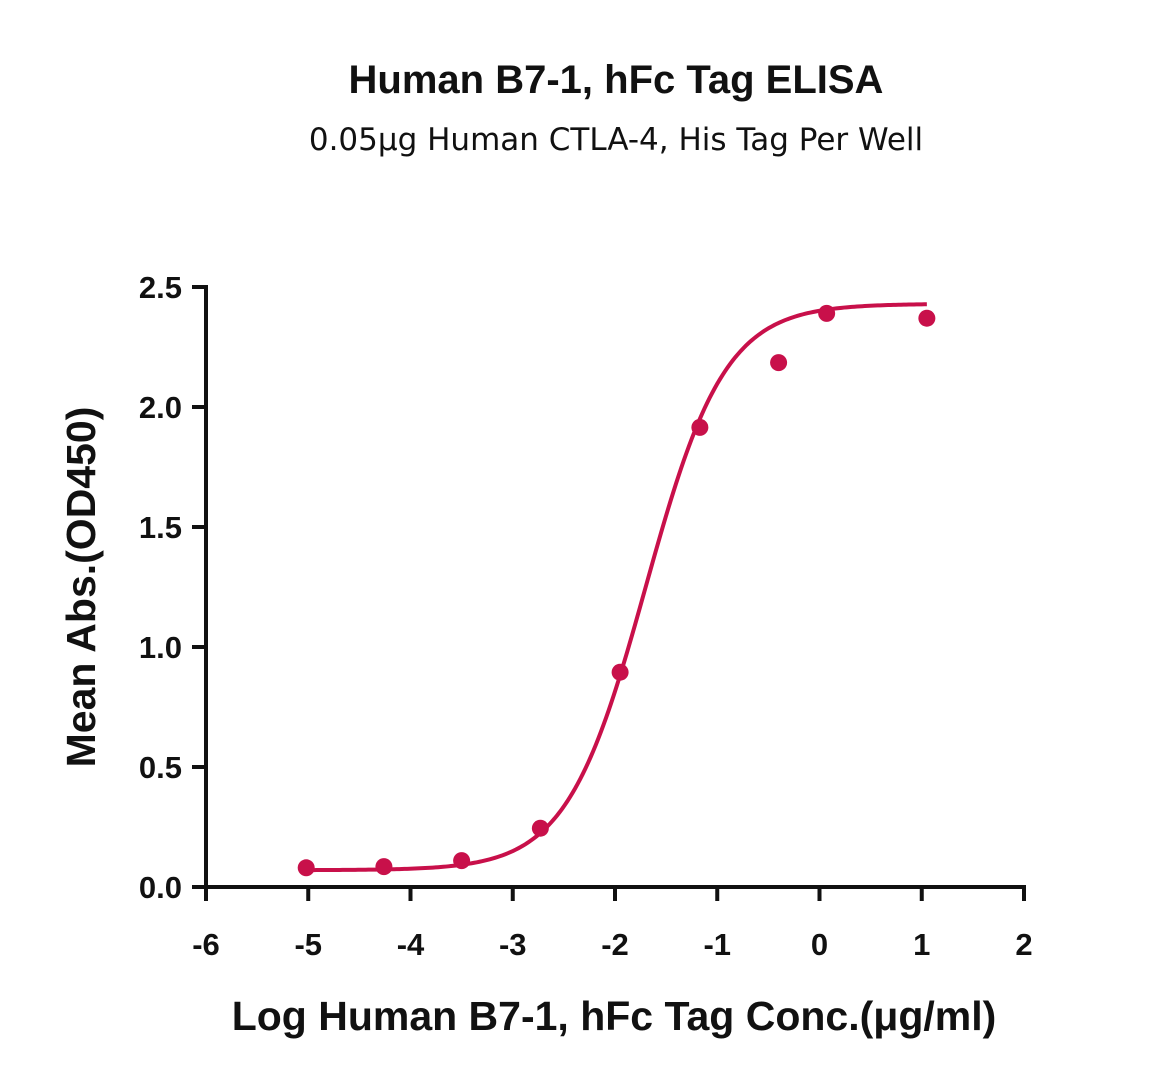  Describe the element at coordinates (614, 1016) in the screenshot. I see `x-axis-label: Log Human B7-1, hFc Tag Conc.(μg/ml)` at that location.